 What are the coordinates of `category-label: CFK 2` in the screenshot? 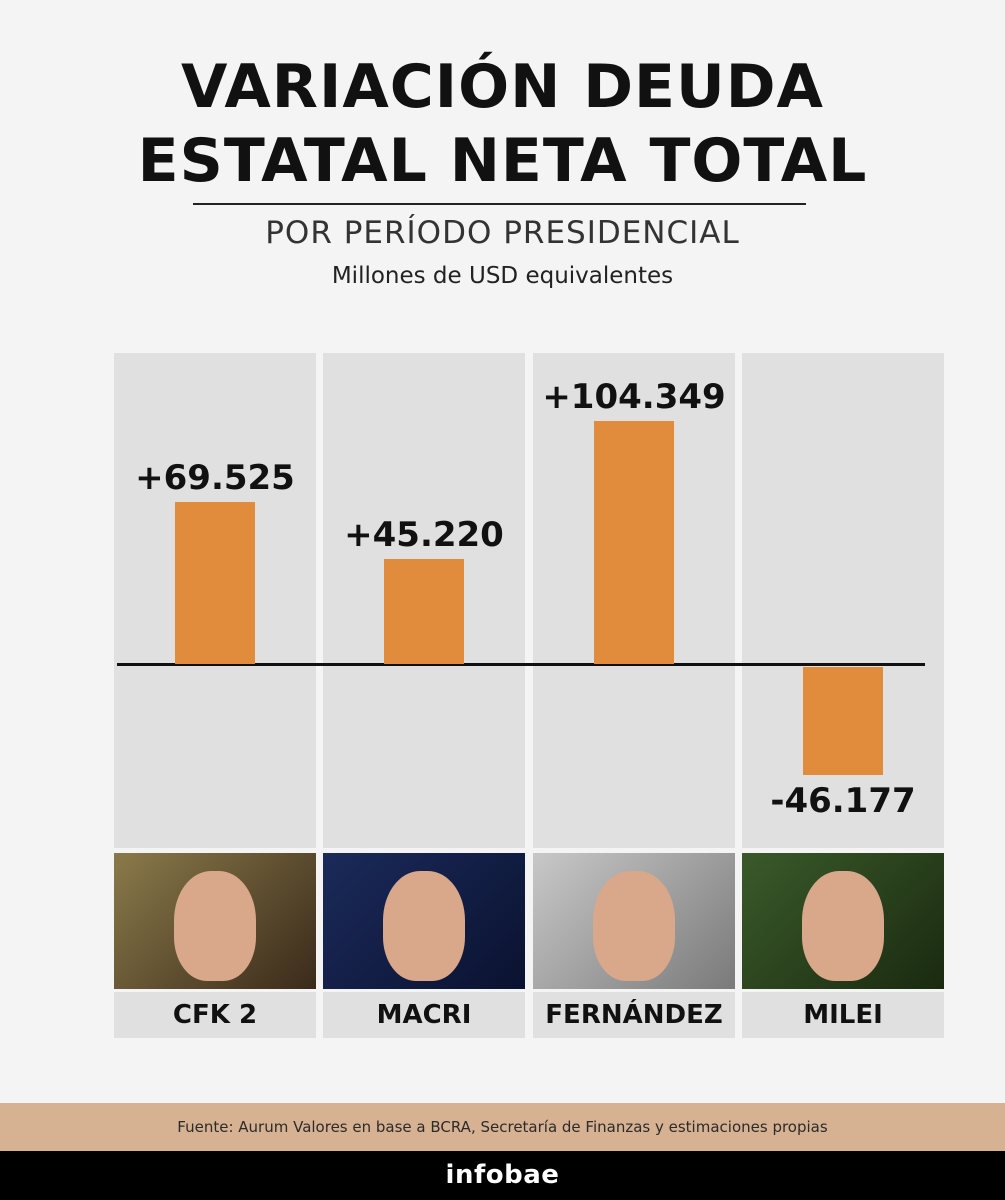 It's located at (215, 1015).